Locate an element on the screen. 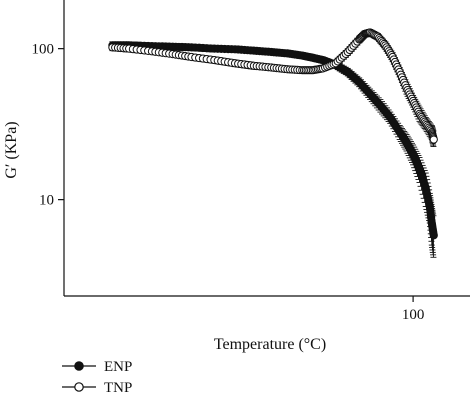 This screenshot has width=474, height=402. y-axis-label: G′ (KPa) is located at coordinates (11, 149).